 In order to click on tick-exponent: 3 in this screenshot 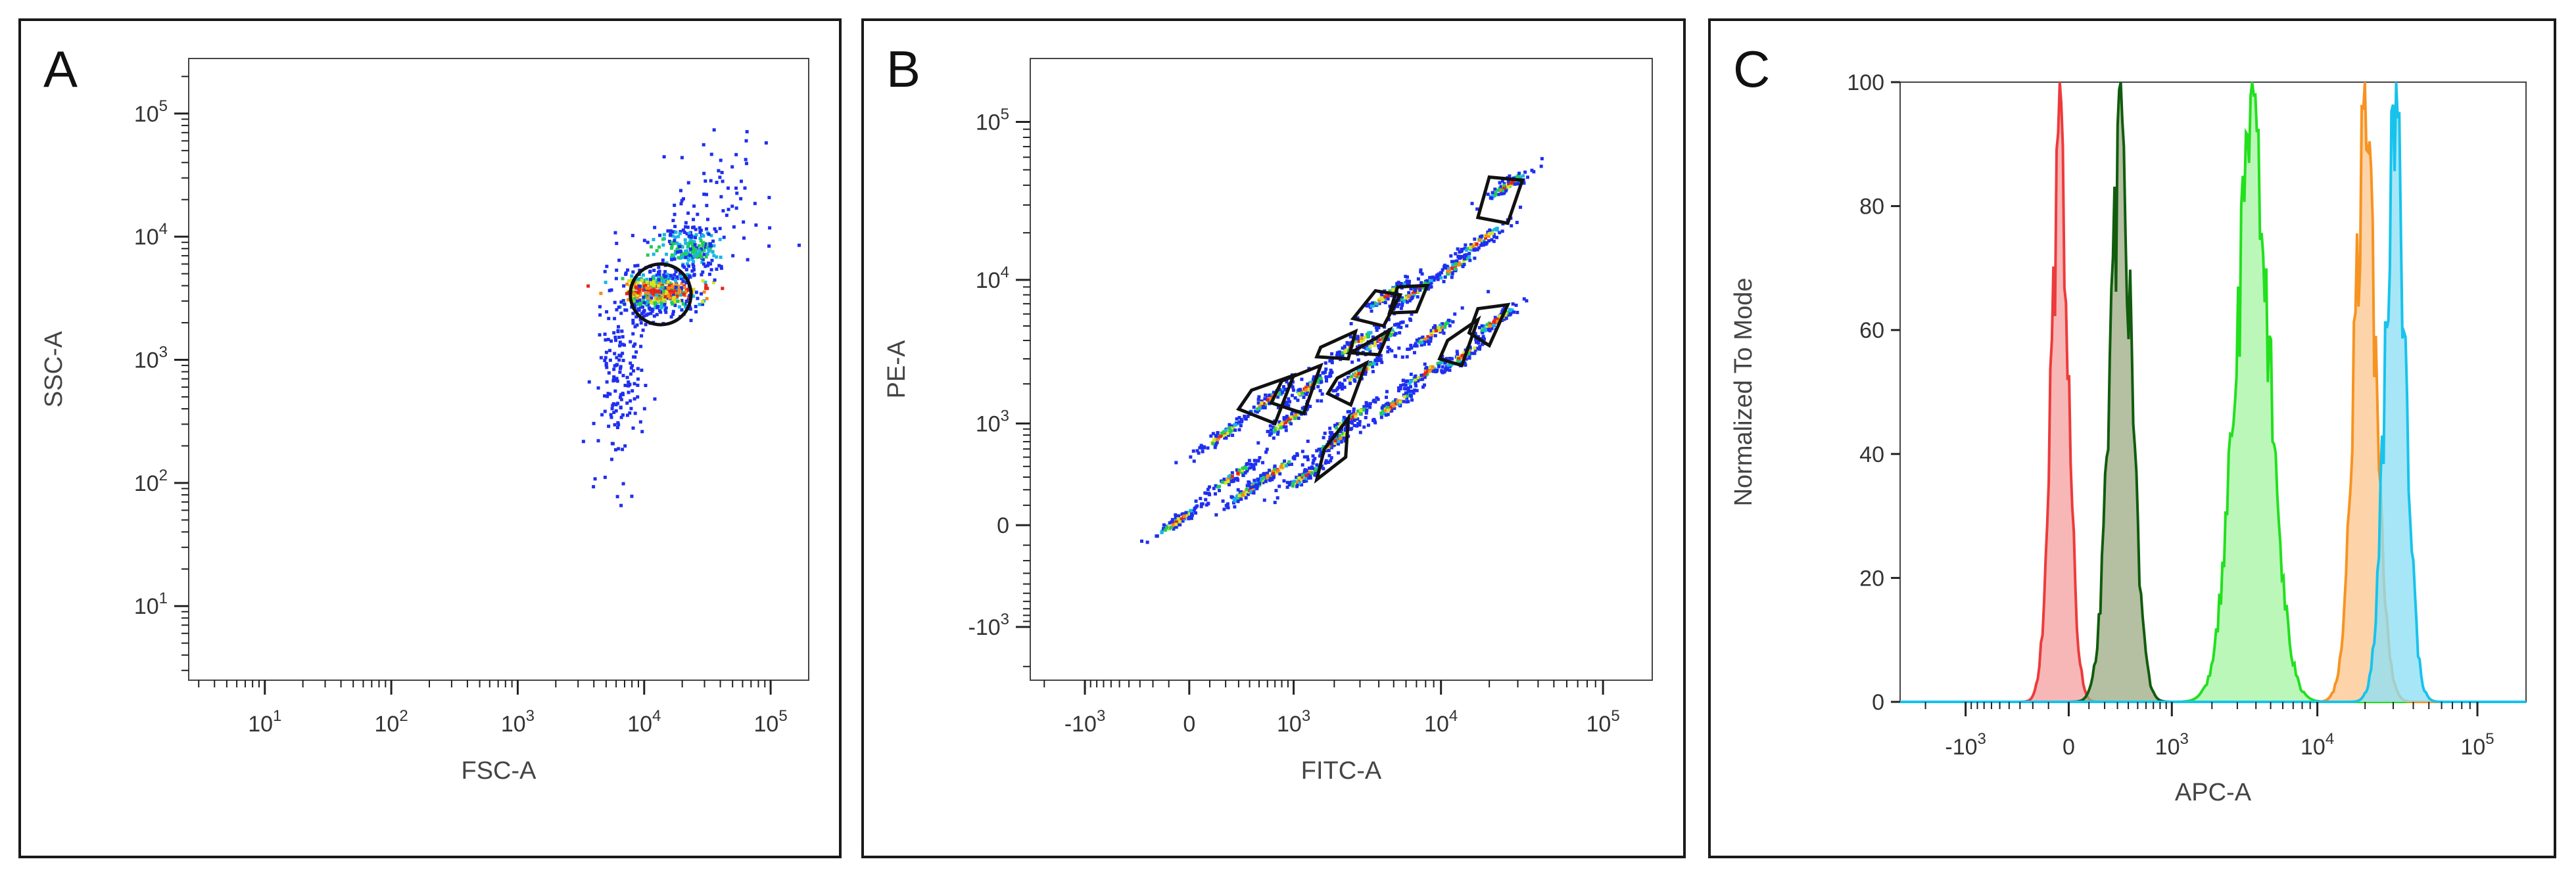, I will do `click(1005, 416)`.